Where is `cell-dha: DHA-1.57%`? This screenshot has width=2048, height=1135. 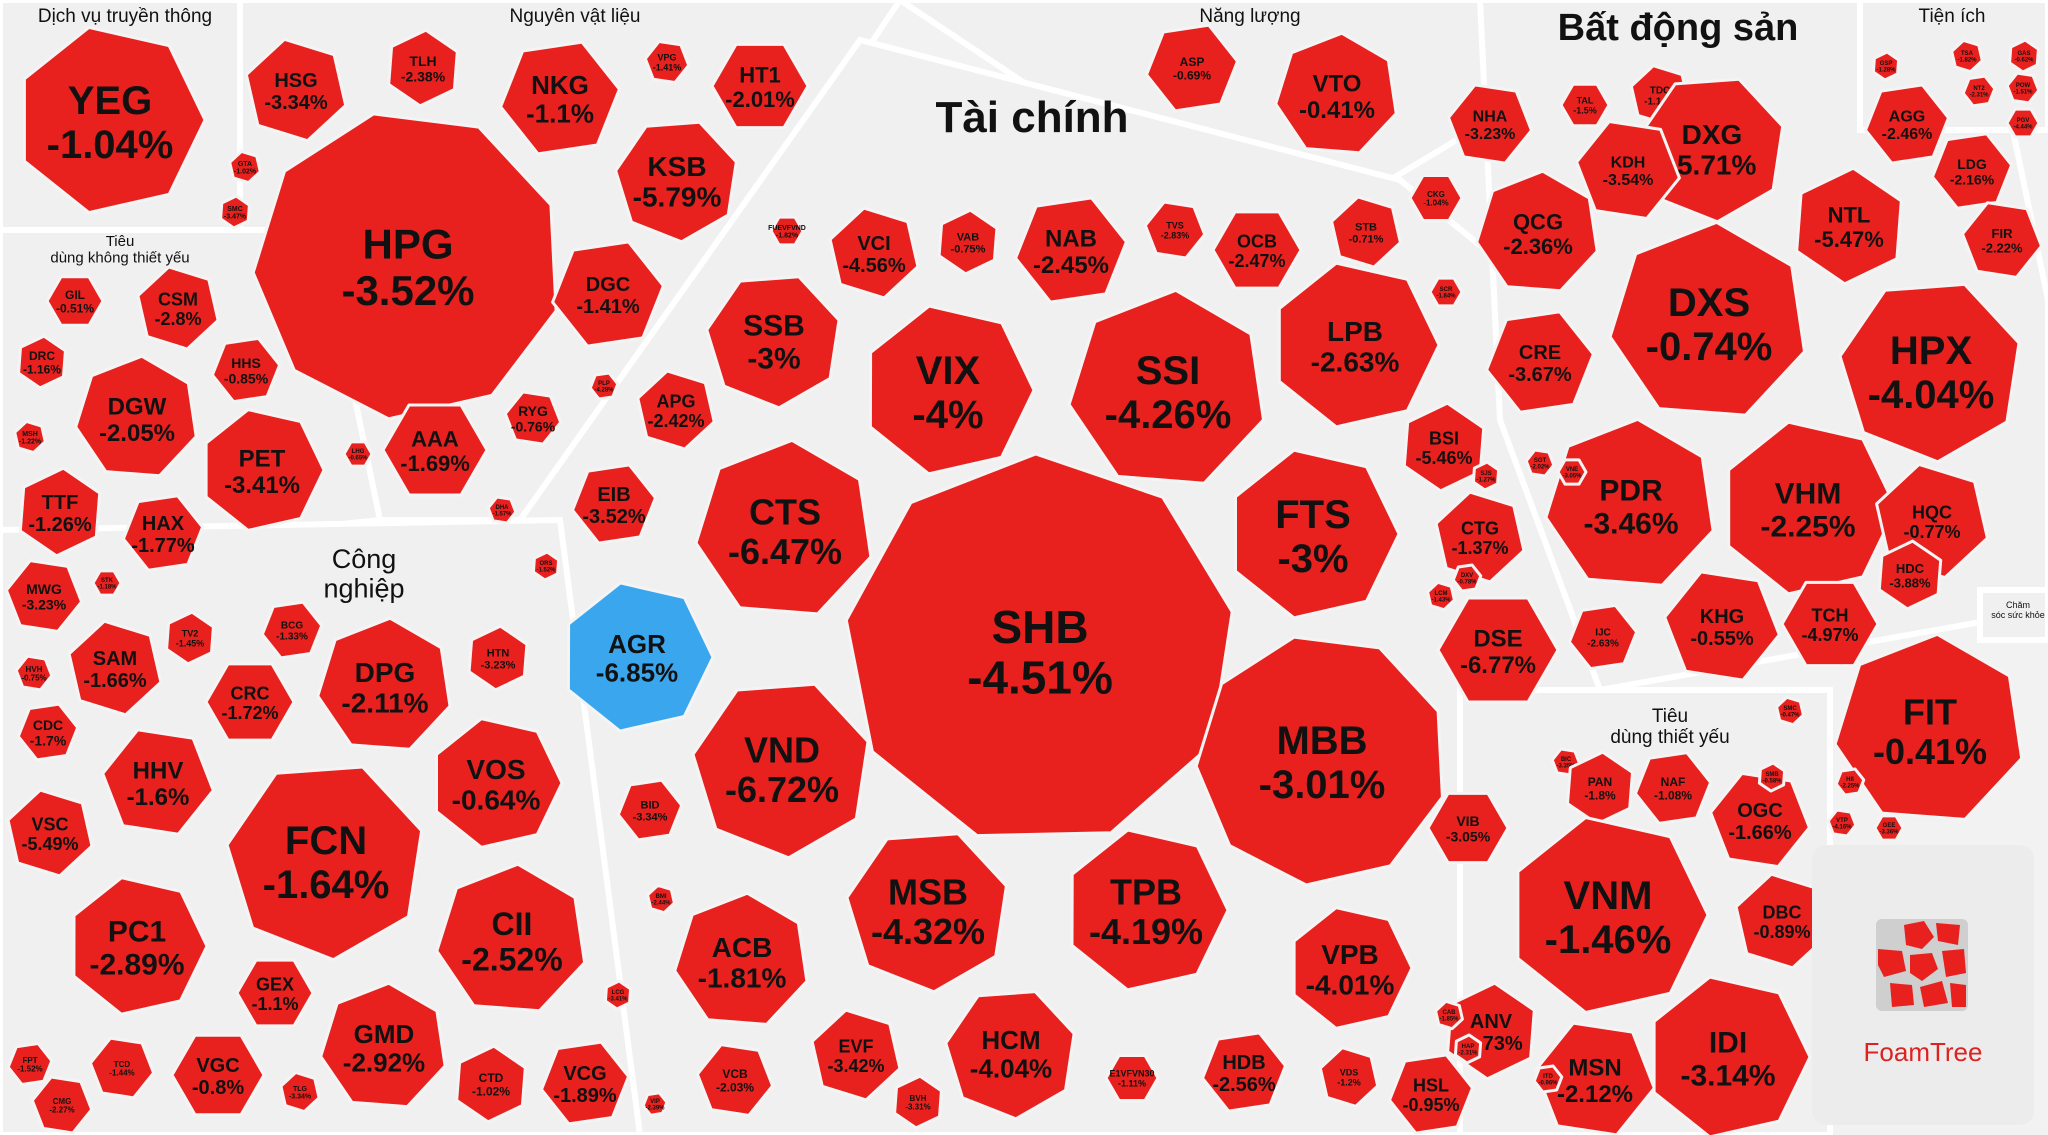
cell-dha: DHA-1.57% is located at coordinates (502, 510).